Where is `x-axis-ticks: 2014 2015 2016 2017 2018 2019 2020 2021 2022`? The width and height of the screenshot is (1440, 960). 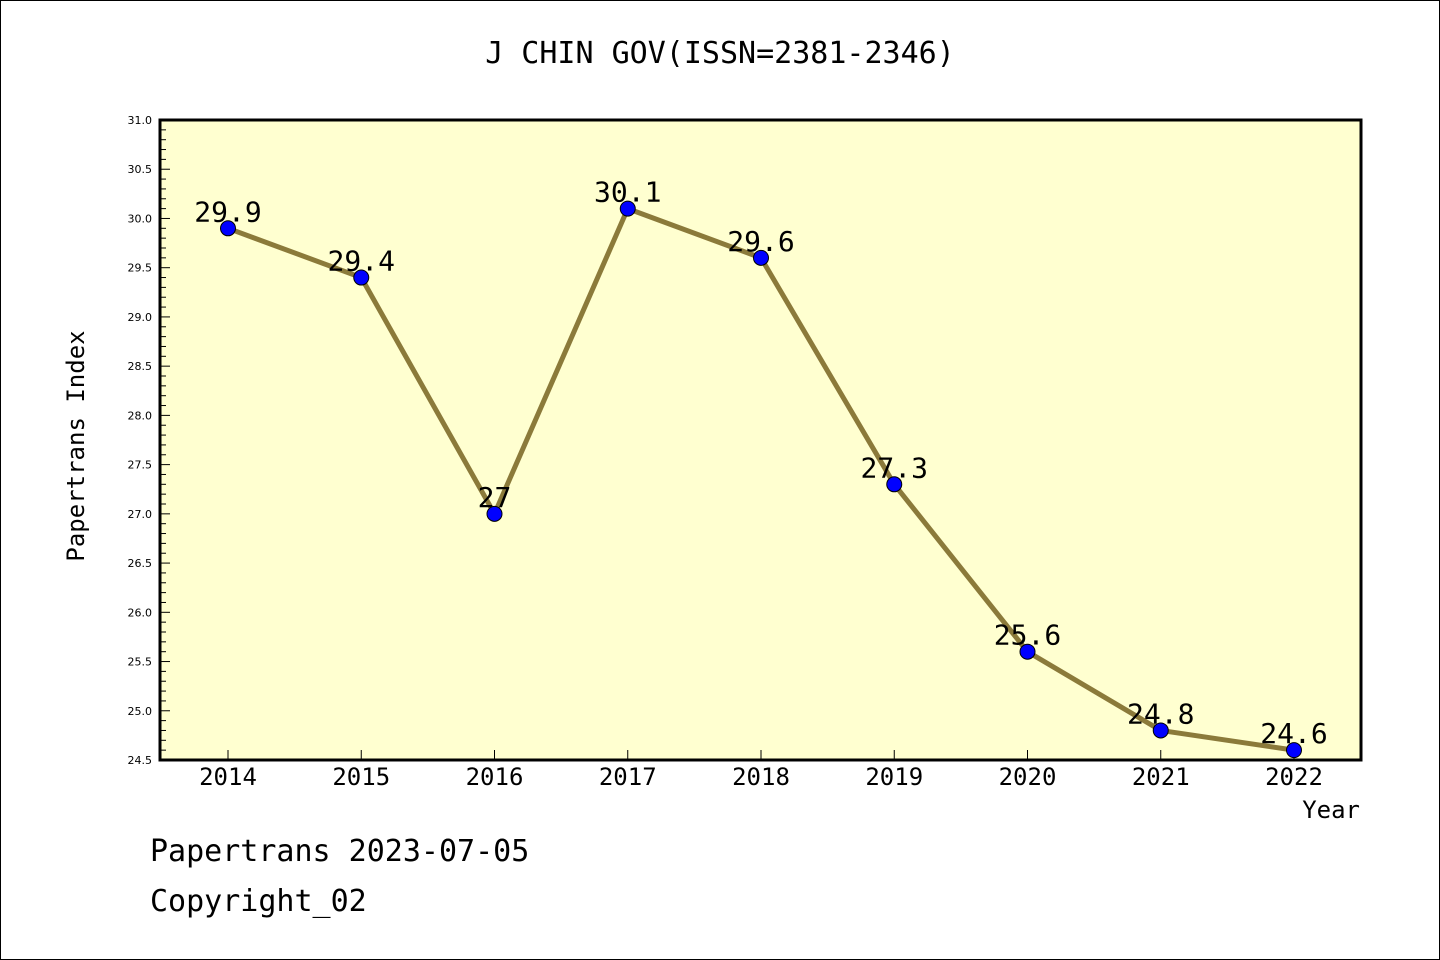 x-axis-ticks: 2014 2015 2016 2017 2018 2019 2020 2021 2022 is located at coordinates (761, 770).